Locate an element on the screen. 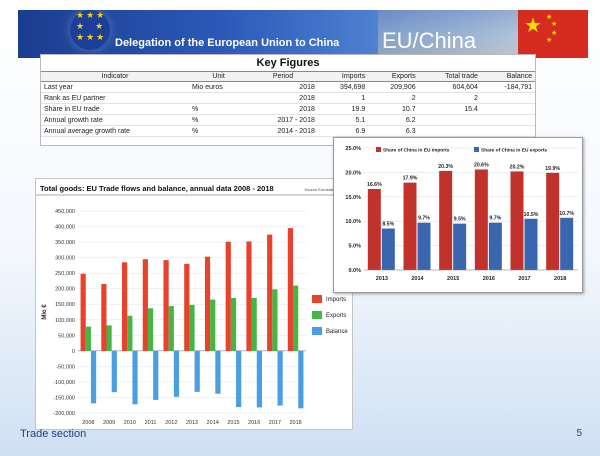 The image size is (600, 456). legend-label: Share of China in EU exports is located at coordinates (514, 151).